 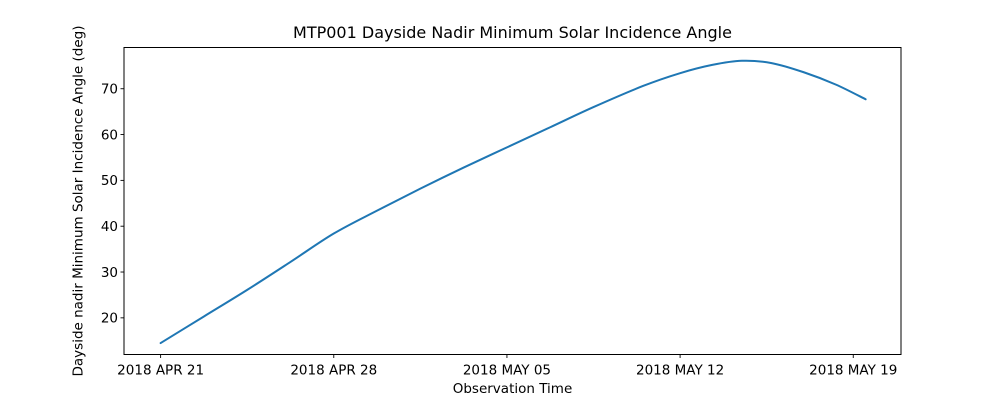 What do you see at coordinates (109, 181) in the screenshot?
I see `y-tick-label: 50` at bounding box center [109, 181].